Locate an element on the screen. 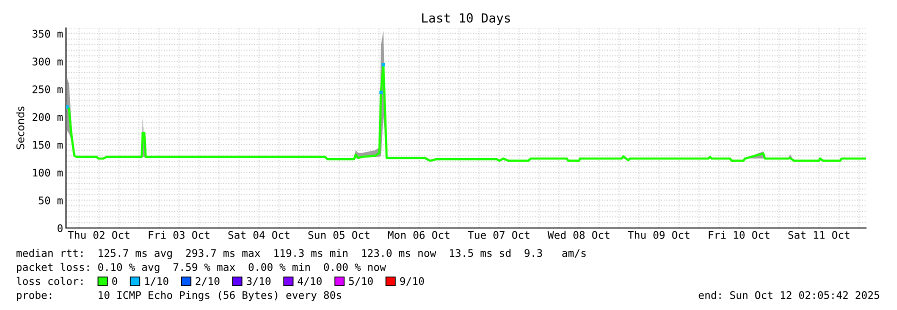 Image resolution: width=897 pixels, height=310 pixels. legend-label: 5/10 is located at coordinates (361, 281).